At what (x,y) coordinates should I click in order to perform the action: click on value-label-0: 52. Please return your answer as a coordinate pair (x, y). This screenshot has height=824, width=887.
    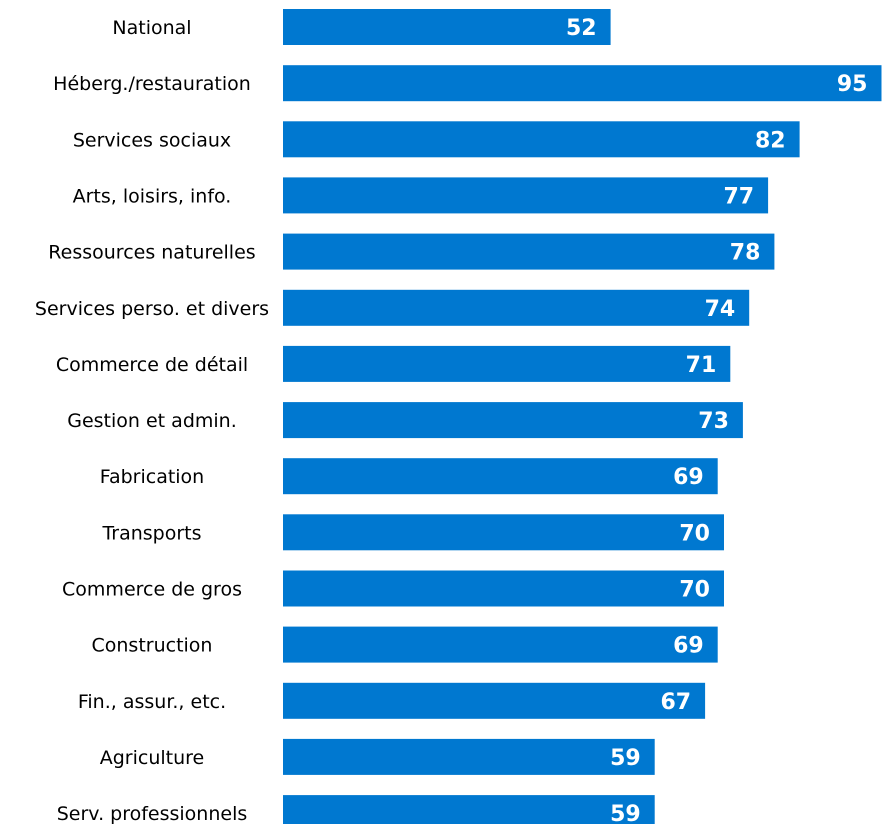
    Looking at the image, I should click on (581, 28).